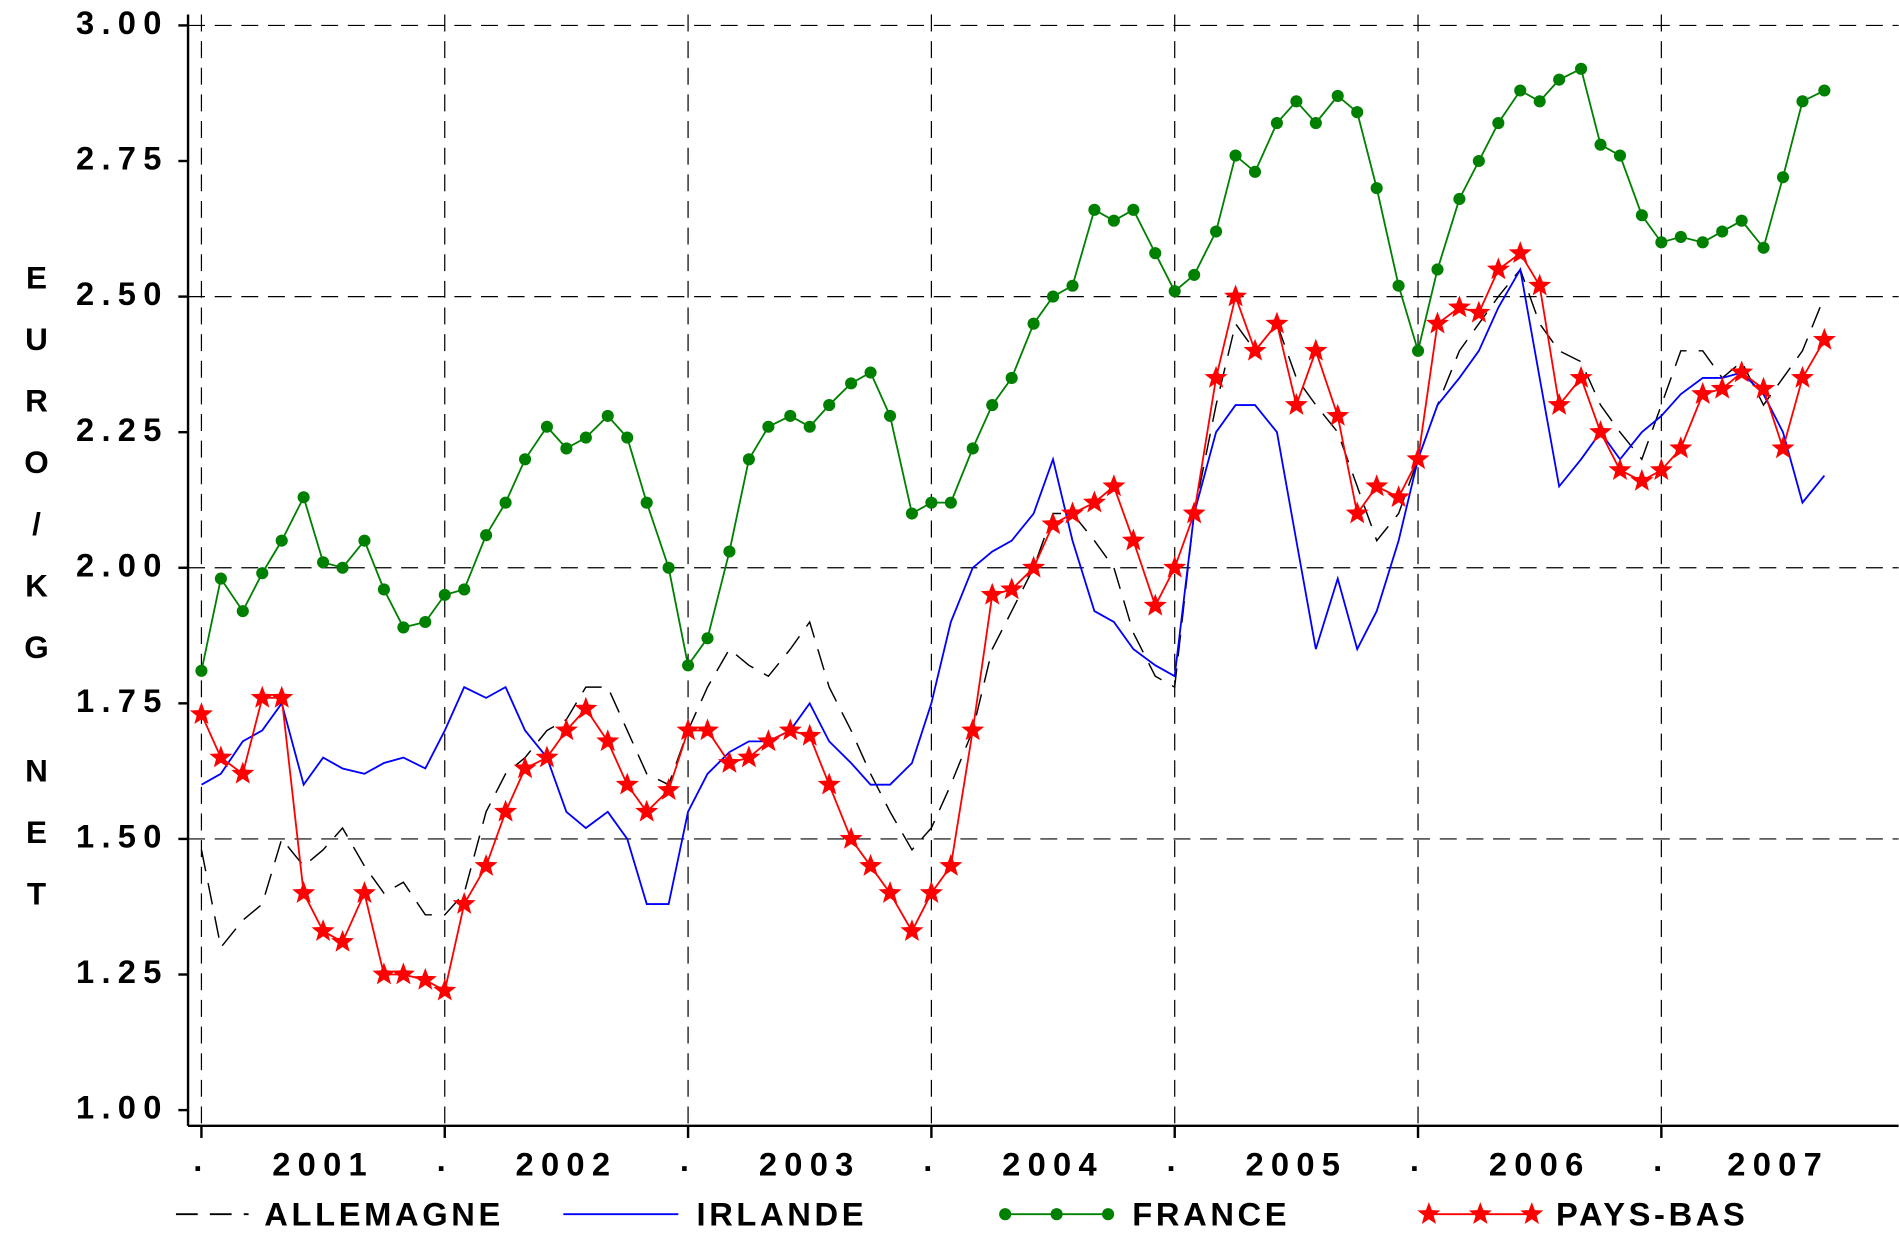 Image resolution: width=1899 pixels, height=1236 pixels. Describe the element at coordinates (810, 1164) in the screenshot. I see `x-period-label: 2003` at that location.